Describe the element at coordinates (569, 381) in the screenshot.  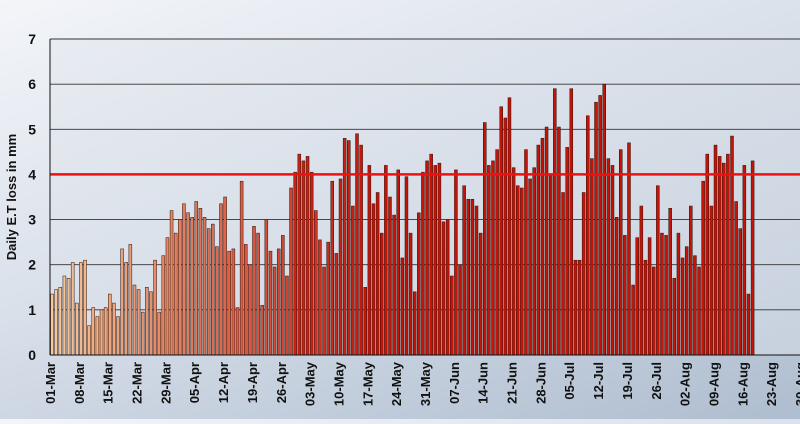
I see `x-tick-label: 05-Jul` at that location.